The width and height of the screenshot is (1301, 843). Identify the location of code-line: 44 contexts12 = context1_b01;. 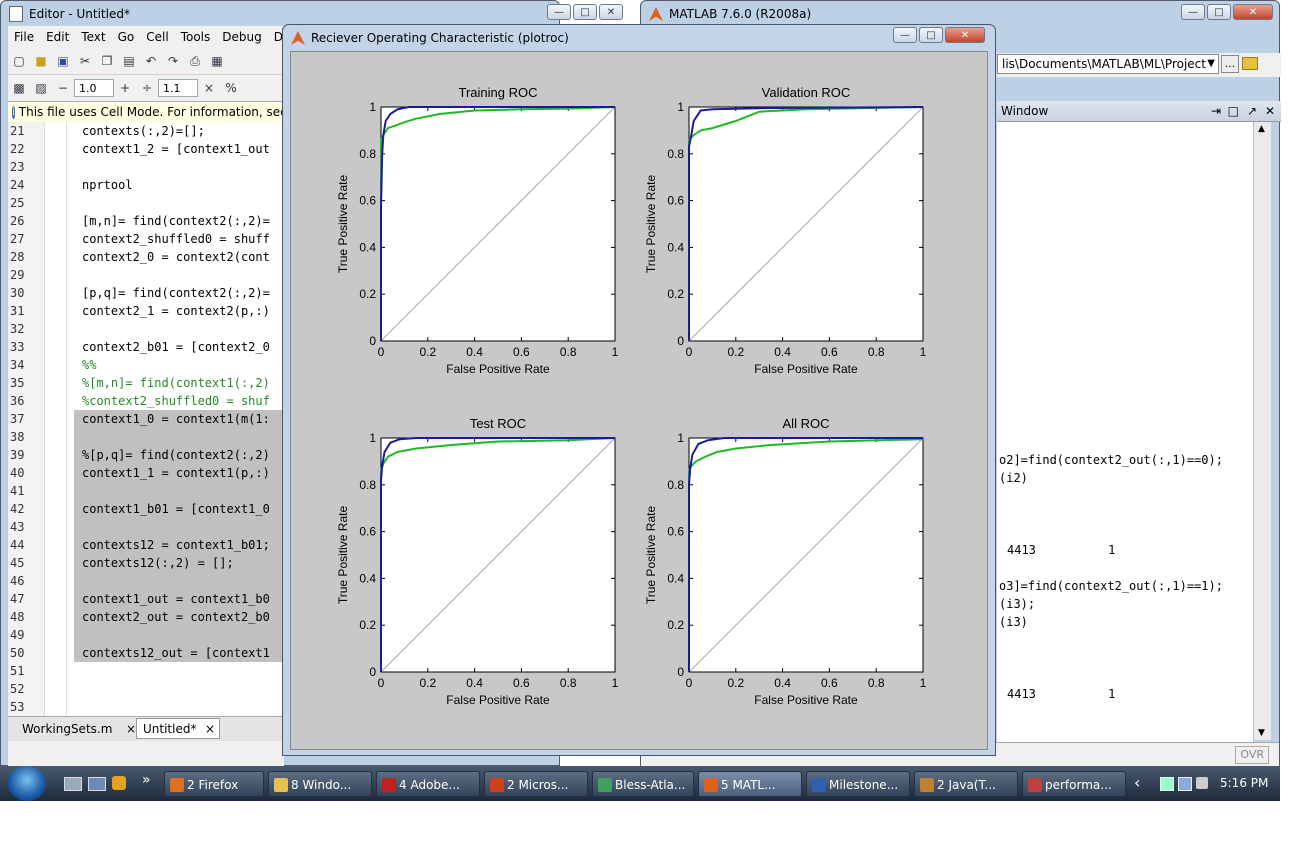
(146, 545).